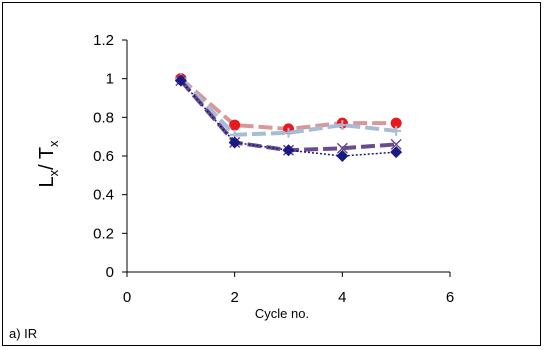  Describe the element at coordinates (282, 313) in the screenshot. I see `x-axis-title: Cycle no.` at that location.